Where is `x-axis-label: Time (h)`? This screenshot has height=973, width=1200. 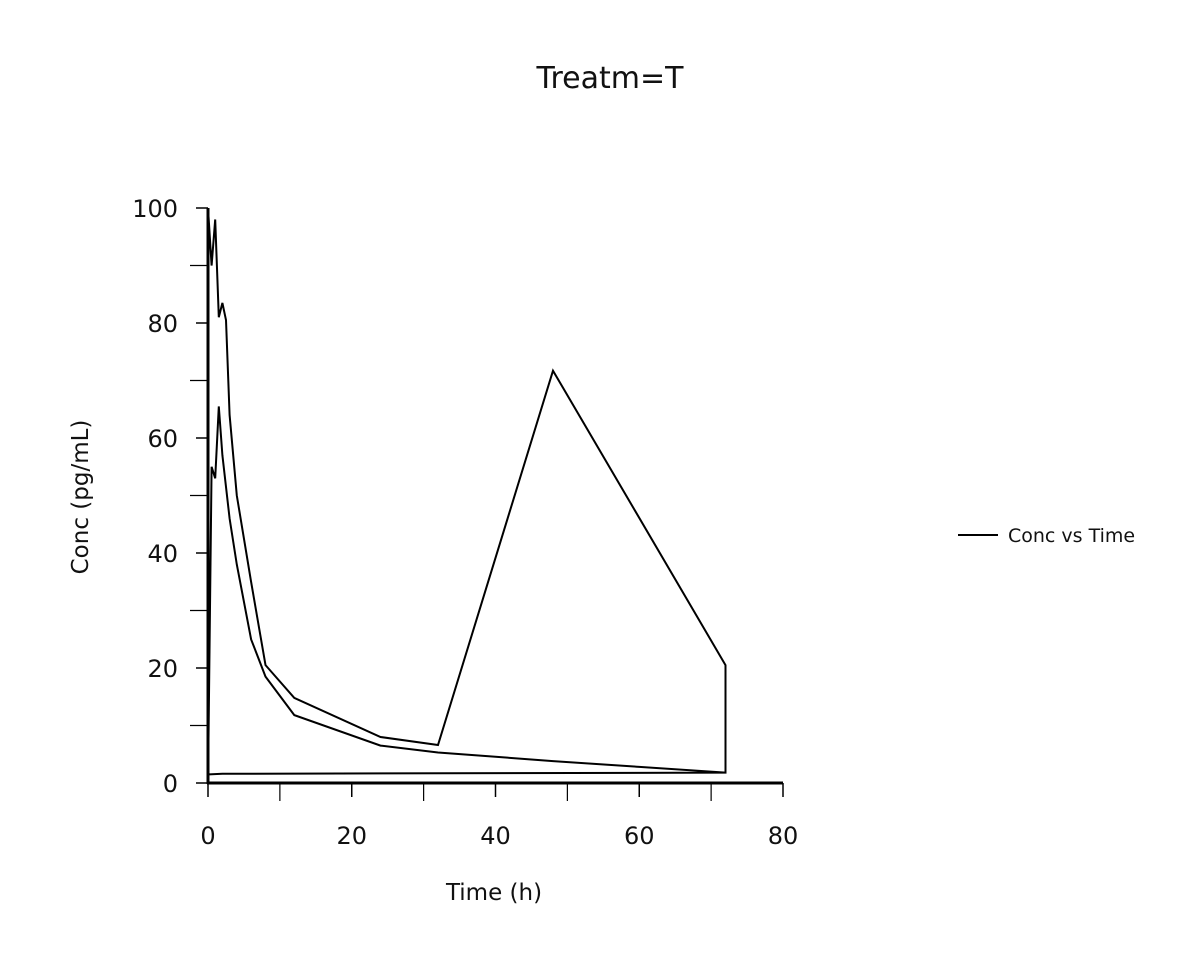
x-axis-label: Time (h) is located at coordinates (493, 893).